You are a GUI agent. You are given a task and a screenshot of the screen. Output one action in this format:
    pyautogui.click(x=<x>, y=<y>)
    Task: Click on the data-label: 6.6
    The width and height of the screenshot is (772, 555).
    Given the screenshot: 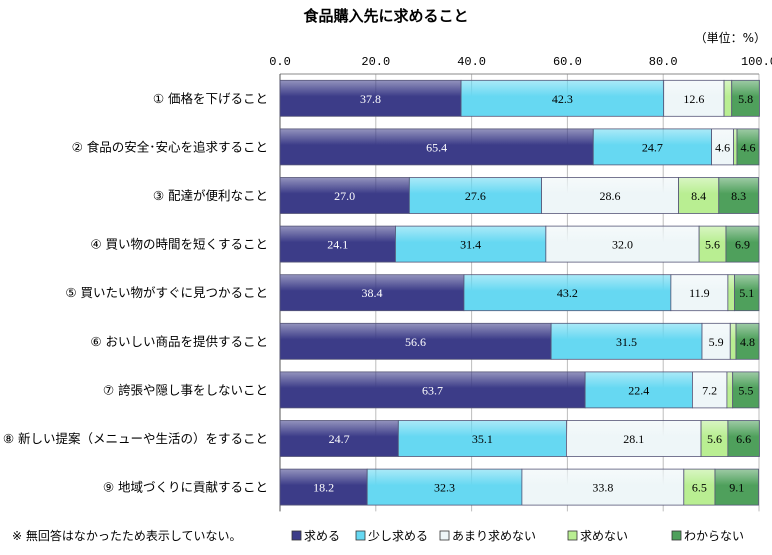 What is the action you would take?
    pyautogui.click(x=743, y=439)
    